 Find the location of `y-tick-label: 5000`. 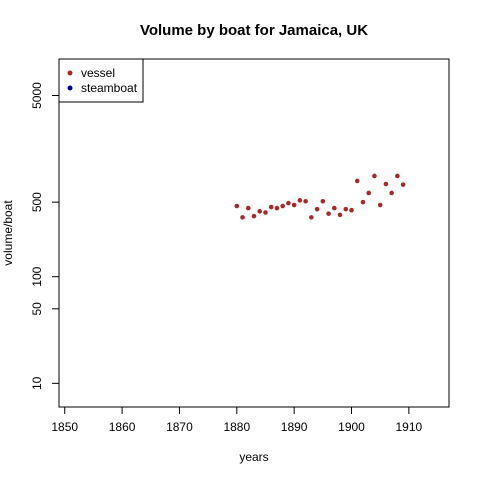

y-tick-label: 5000 is located at coordinates (37, 95).